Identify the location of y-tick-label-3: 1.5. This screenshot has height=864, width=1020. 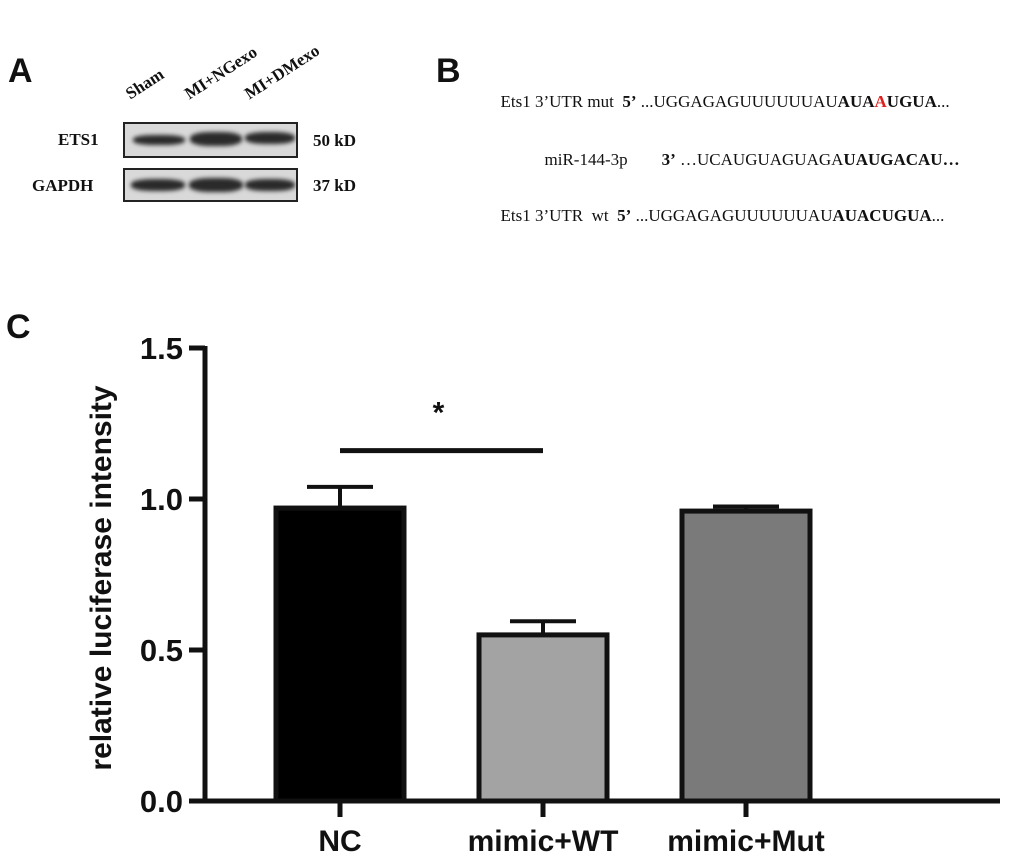
(161, 348).